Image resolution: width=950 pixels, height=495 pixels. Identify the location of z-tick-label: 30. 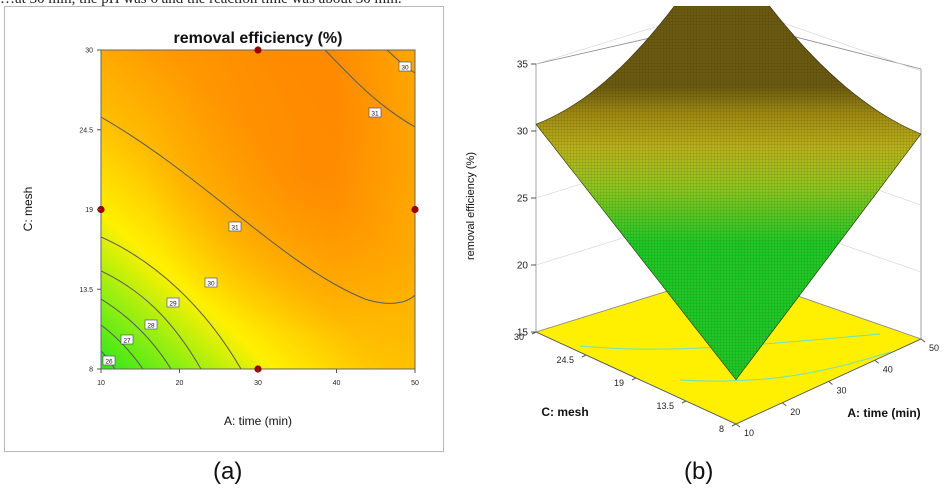
(523, 132).